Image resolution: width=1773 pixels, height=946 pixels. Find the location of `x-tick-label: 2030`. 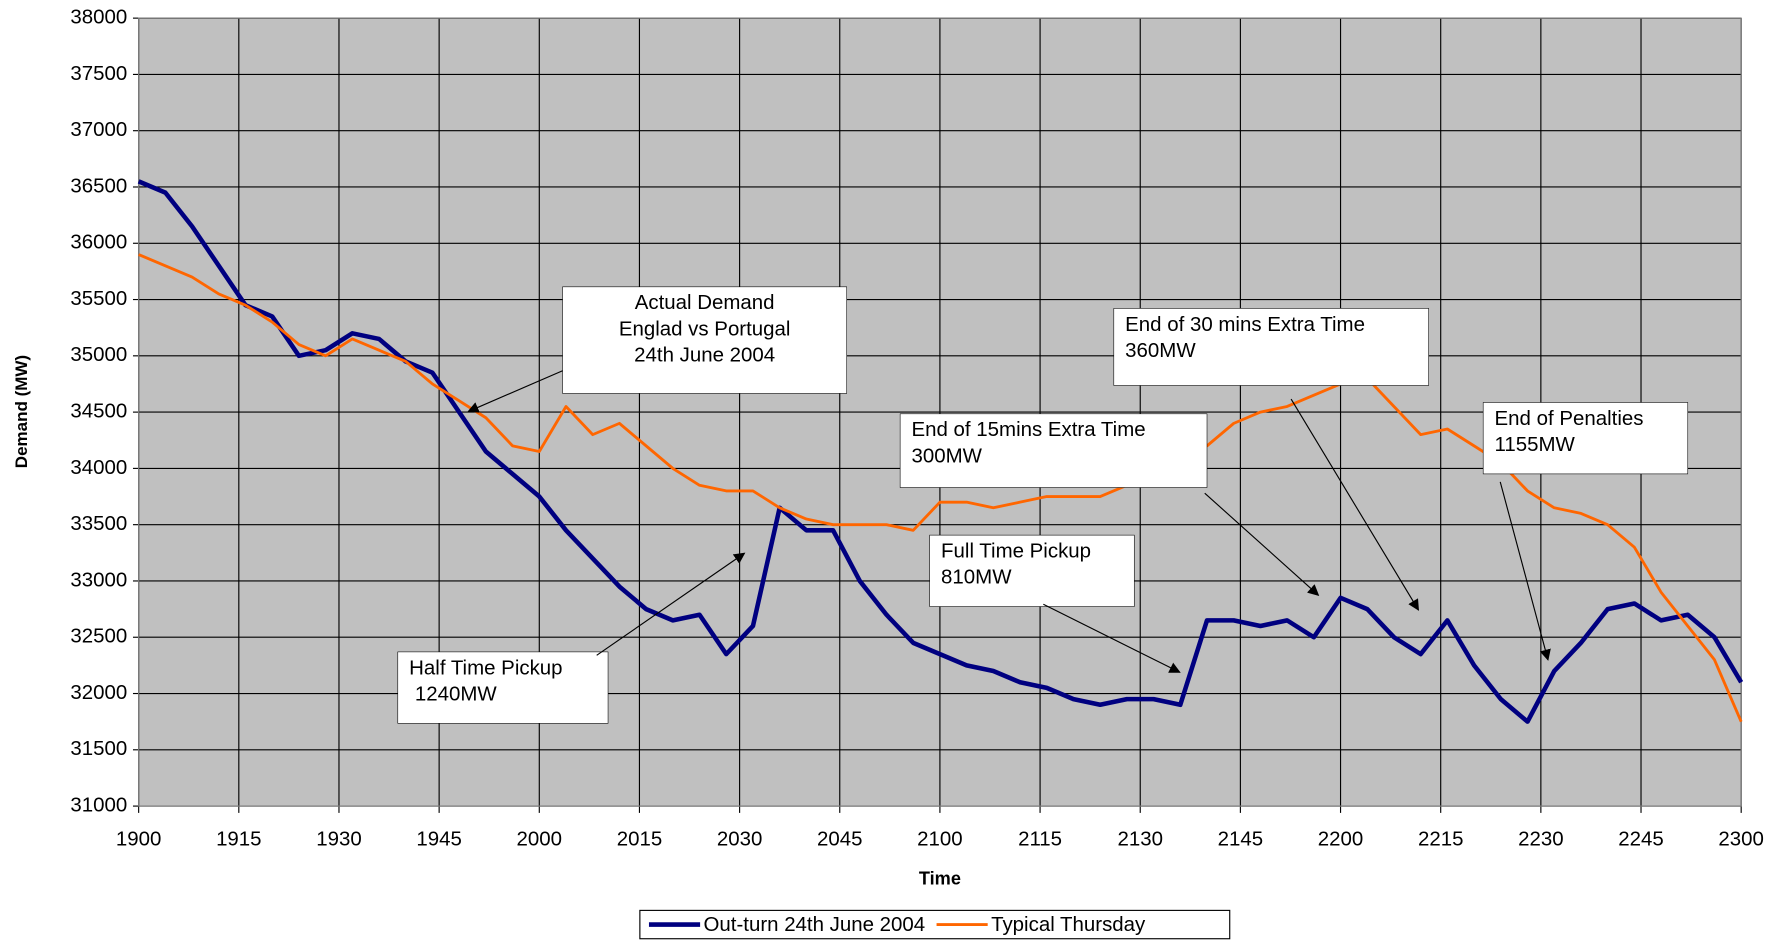

x-tick-label: 2030 is located at coordinates (739, 840).